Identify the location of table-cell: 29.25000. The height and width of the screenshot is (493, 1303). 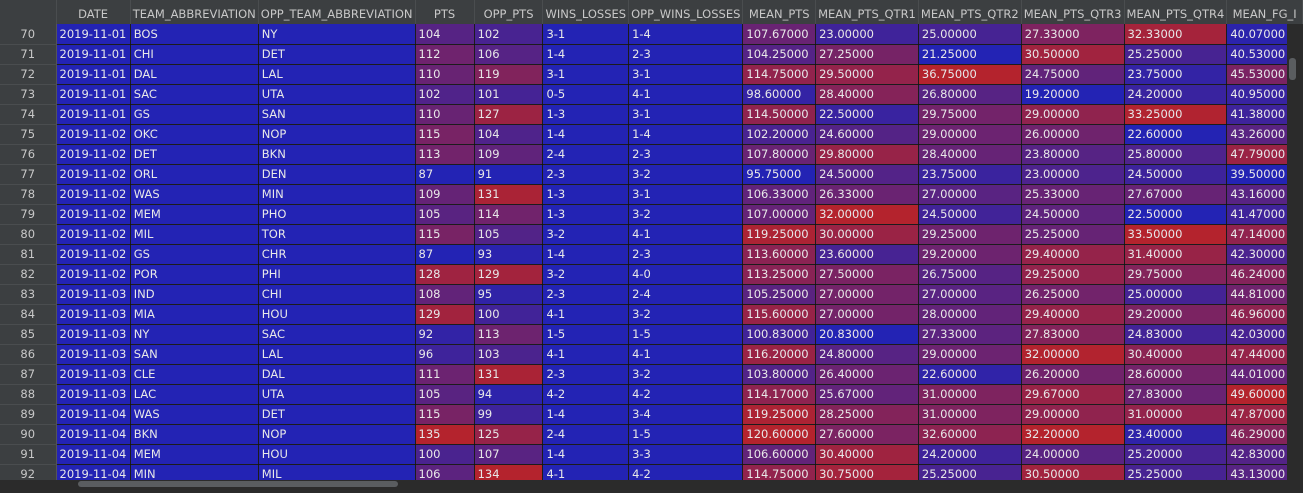
(970, 234).